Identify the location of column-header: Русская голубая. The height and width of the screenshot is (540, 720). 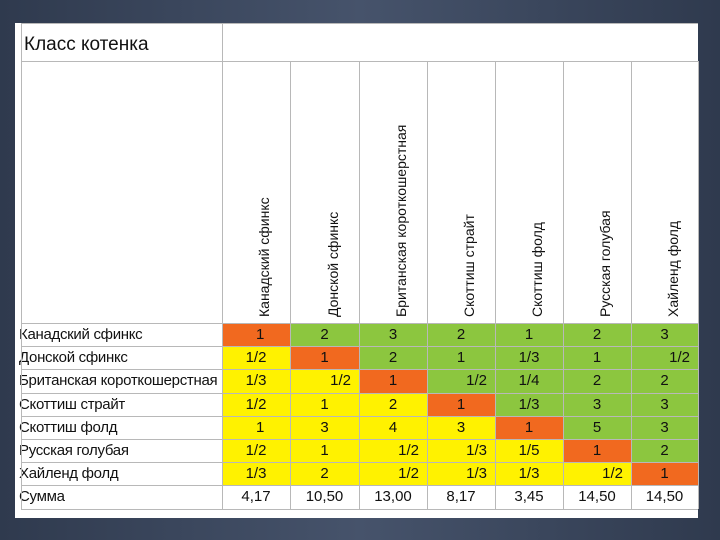
(605, 263).